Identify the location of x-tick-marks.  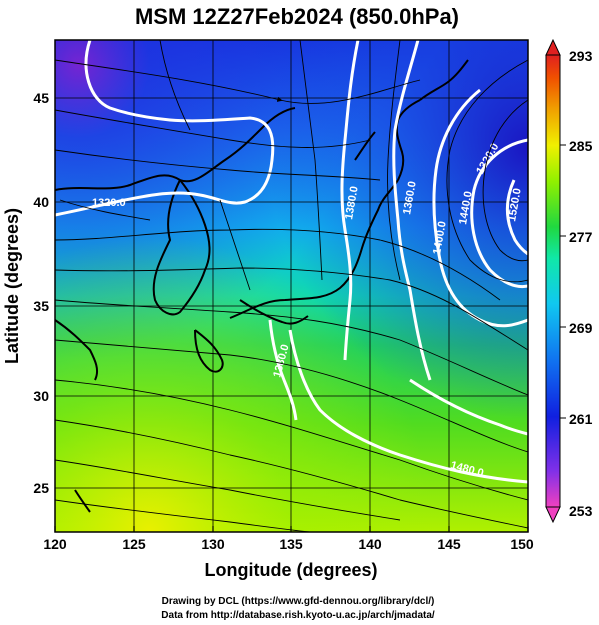
(291, 529).